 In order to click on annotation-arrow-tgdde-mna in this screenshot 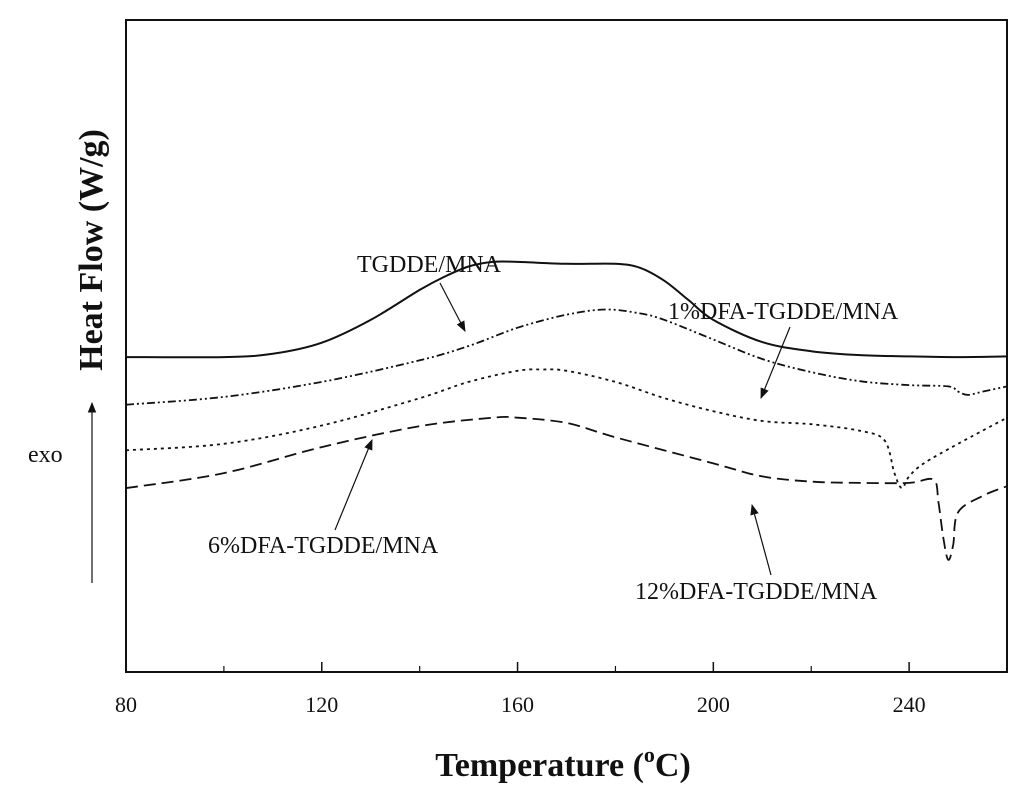, I will do `click(452, 307)`.